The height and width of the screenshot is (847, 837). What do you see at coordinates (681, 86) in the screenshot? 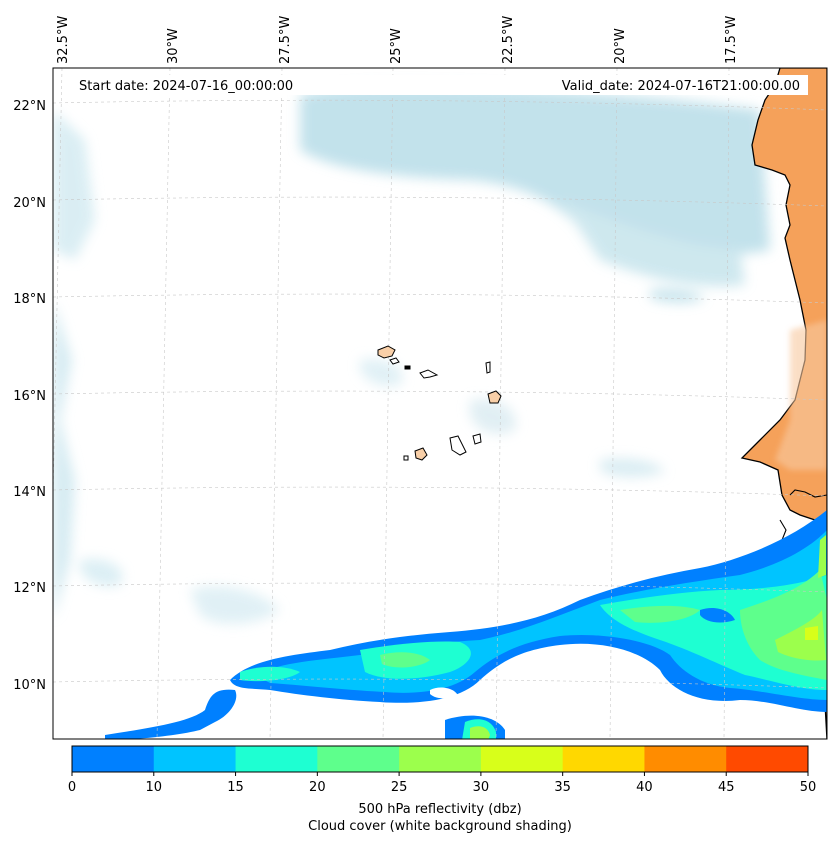
I see `valid-date-label: Valid_date: 2024-07-16T21:00:00.00` at bounding box center [681, 86].